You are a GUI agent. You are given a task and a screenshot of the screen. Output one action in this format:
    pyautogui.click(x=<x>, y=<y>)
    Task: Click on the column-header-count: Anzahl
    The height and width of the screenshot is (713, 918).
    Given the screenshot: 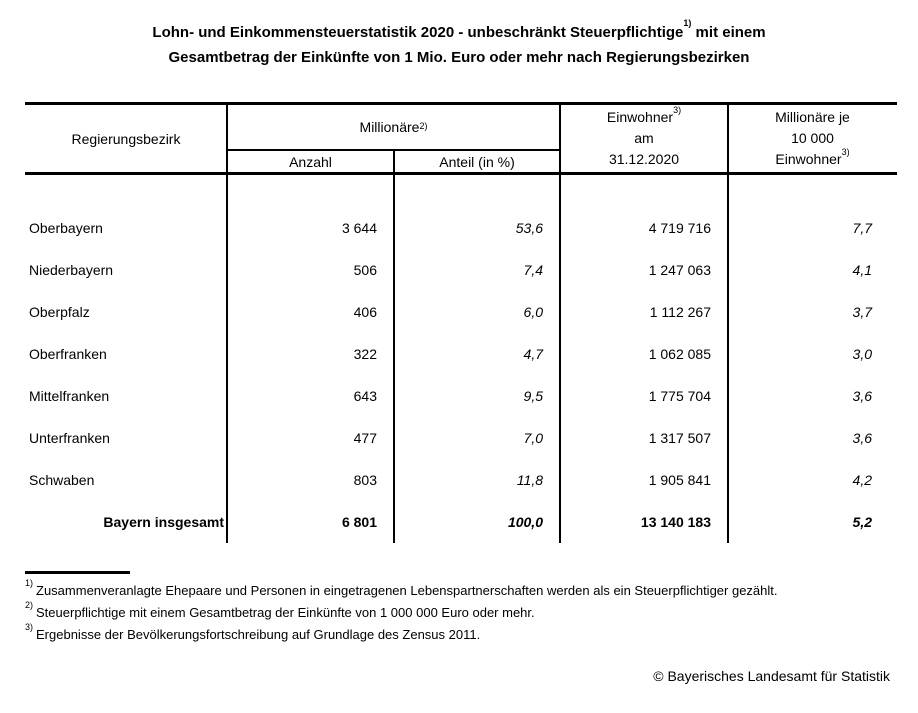 What is the action you would take?
    pyautogui.click(x=310, y=161)
    